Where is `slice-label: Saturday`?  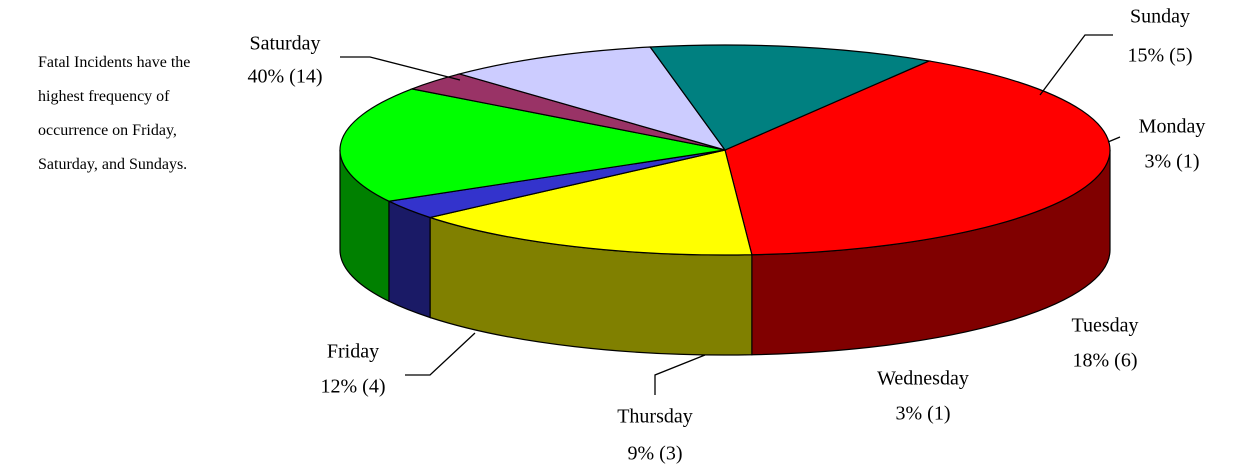
slice-label: Saturday is located at coordinates (284, 44).